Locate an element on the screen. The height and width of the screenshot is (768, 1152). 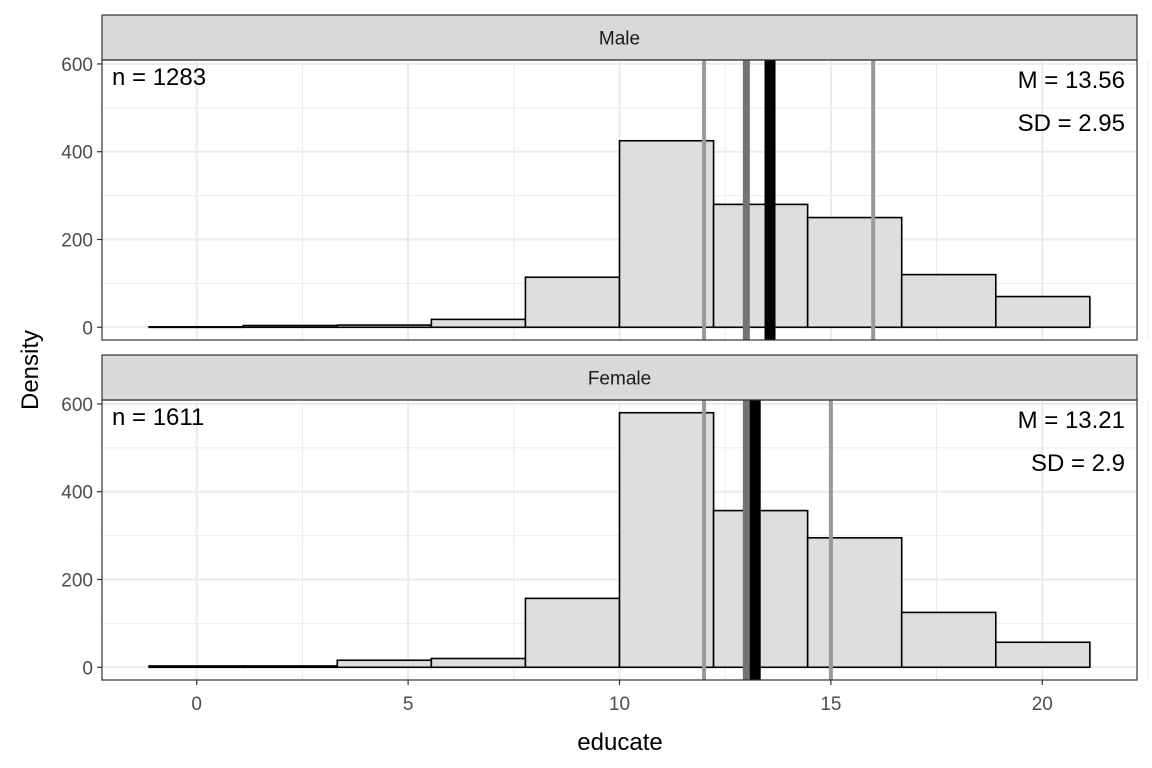
mean-label: M = 13.56 is located at coordinates (1071, 80).